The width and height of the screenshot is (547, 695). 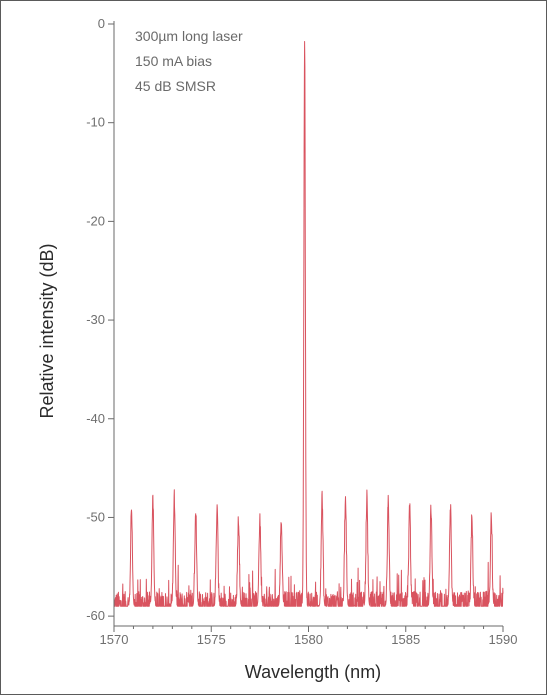 What do you see at coordinates (405, 639) in the screenshot?
I see `x-tick-label: 1585` at bounding box center [405, 639].